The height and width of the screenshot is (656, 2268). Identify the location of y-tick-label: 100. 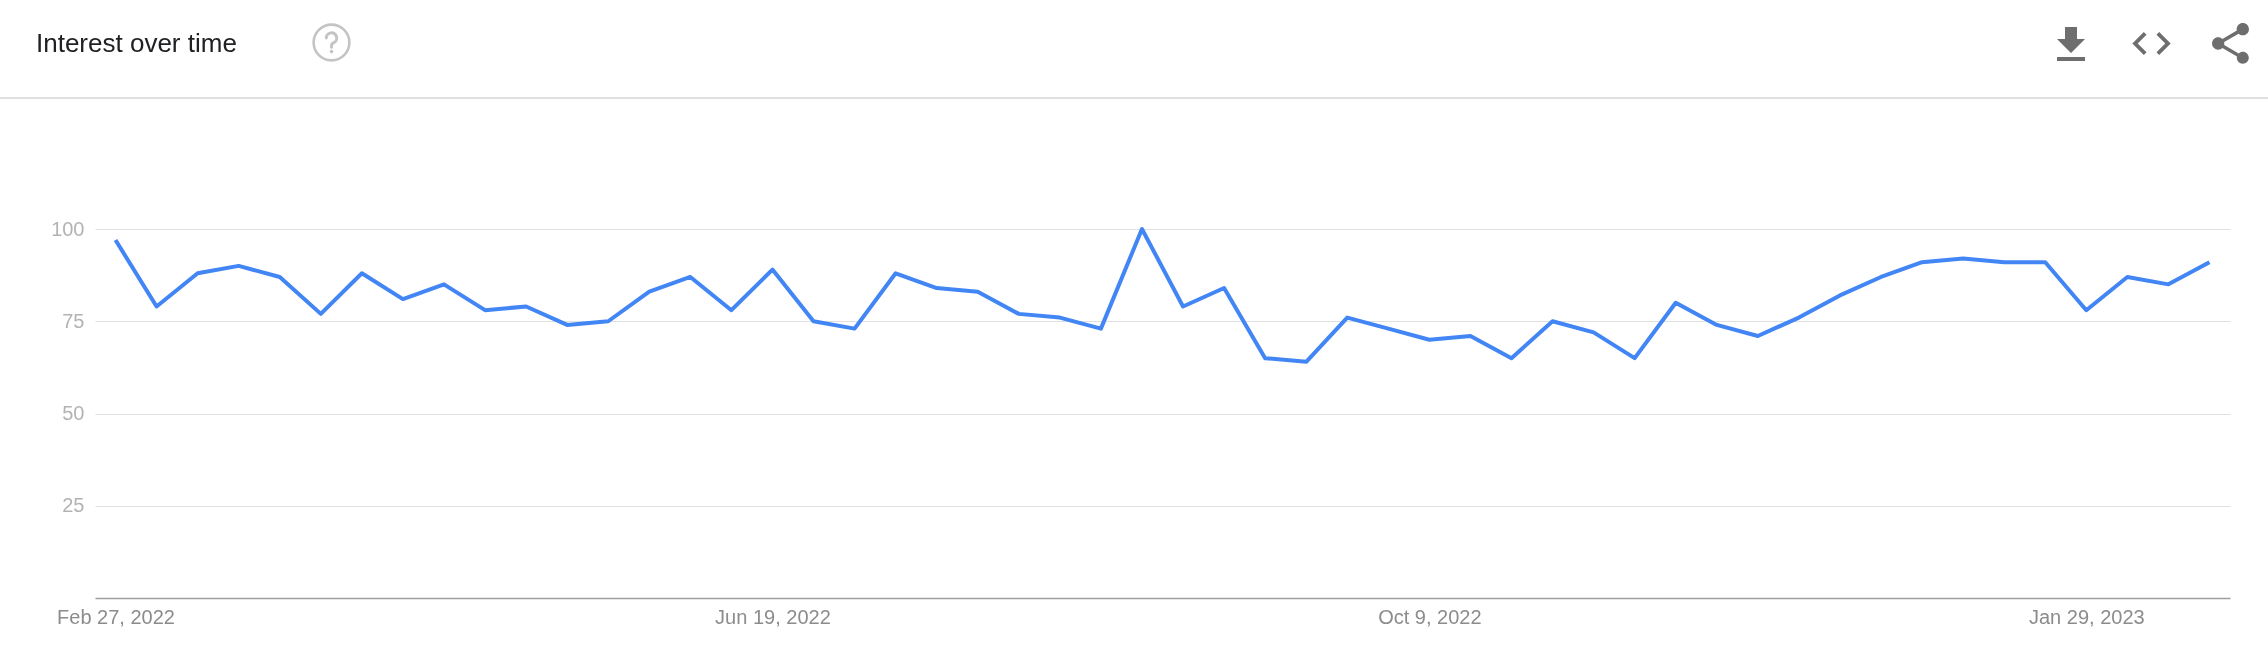
(68, 228).